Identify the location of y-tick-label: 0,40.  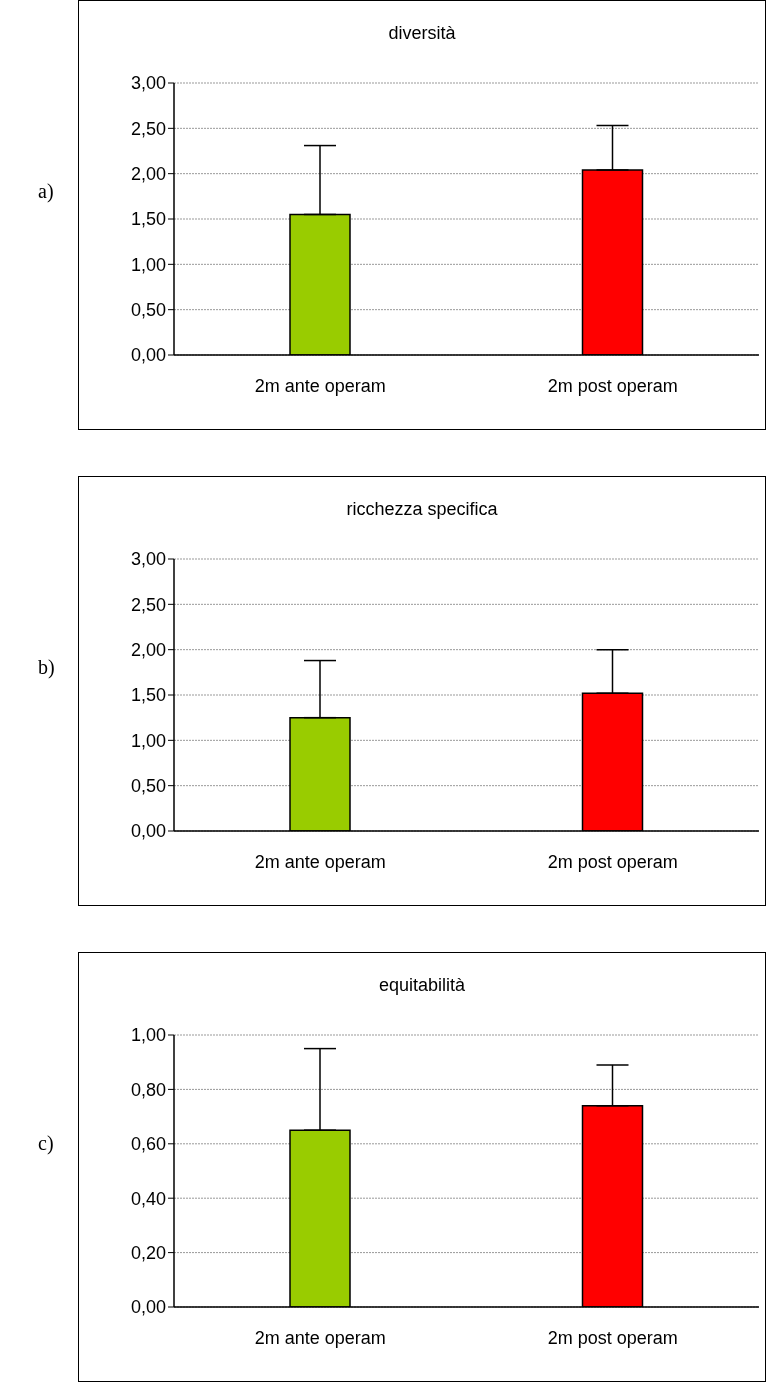
(148, 1198).